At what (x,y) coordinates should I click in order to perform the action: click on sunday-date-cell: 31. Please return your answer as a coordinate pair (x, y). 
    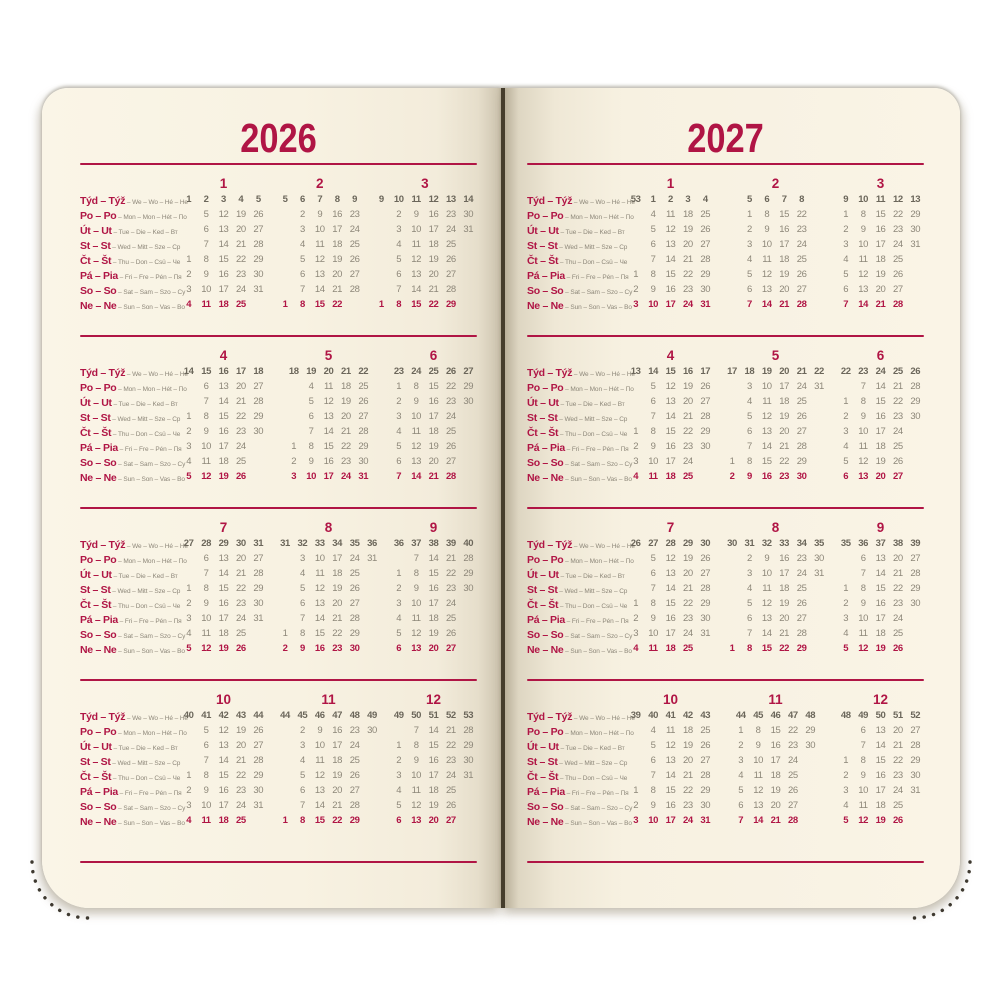
    Looking at the image, I should click on (363, 476).